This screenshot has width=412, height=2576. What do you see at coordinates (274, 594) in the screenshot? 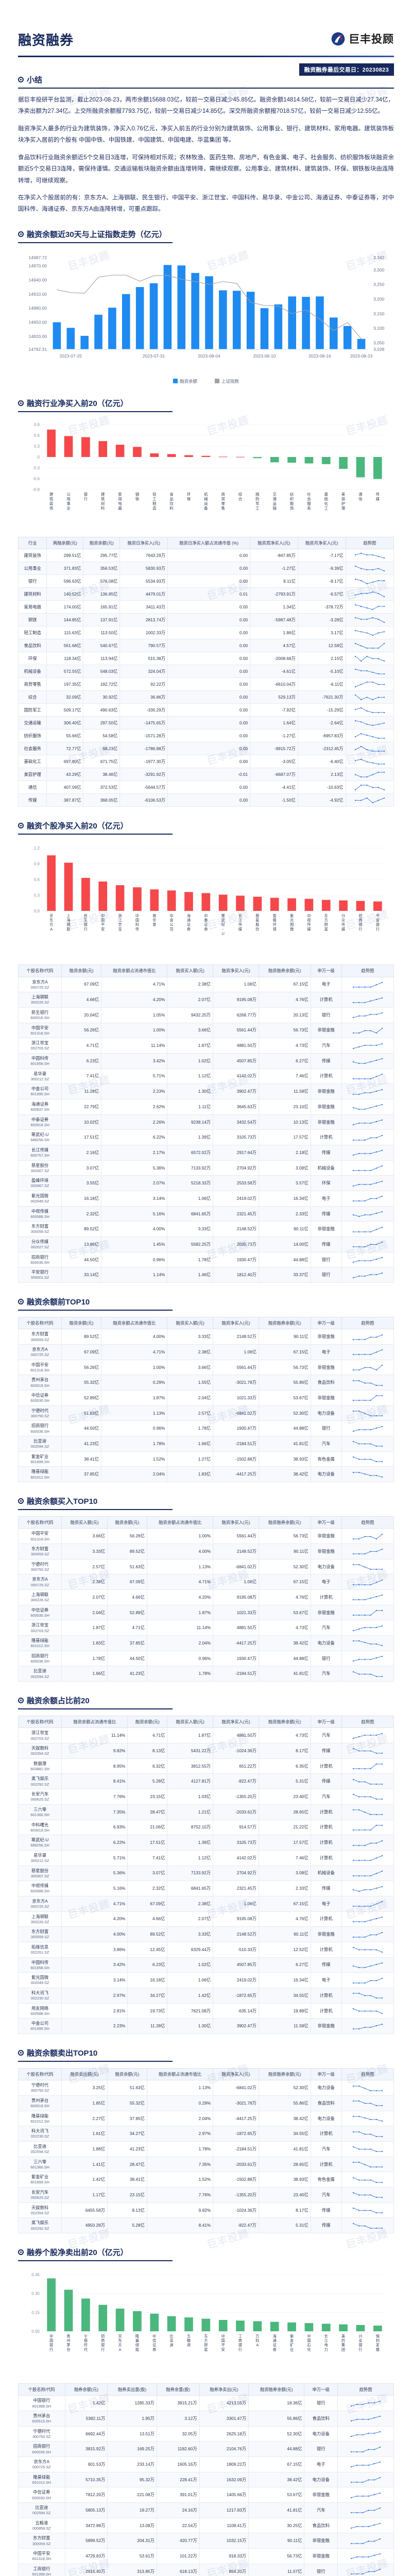
I see `cell-value: -2793.91万` at bounding box center [274, 594].